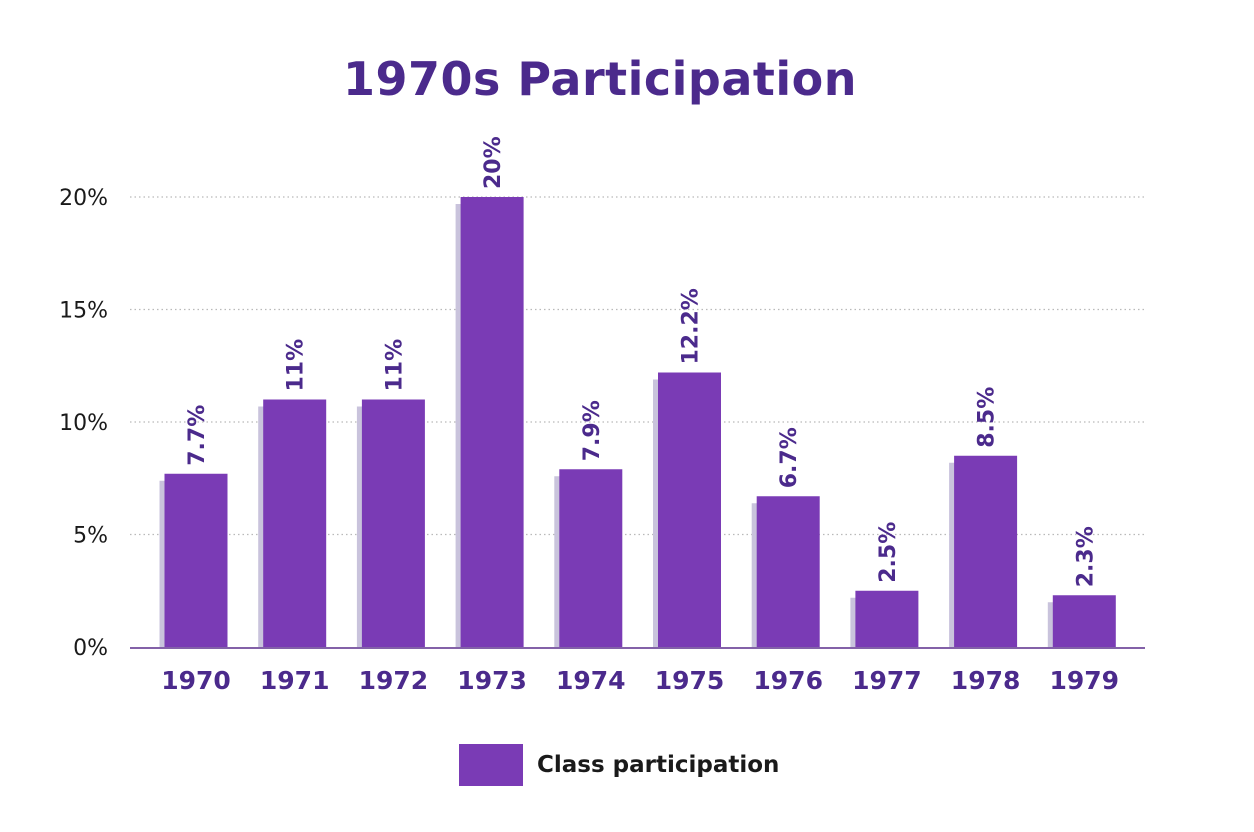 The height and width of the screenshot is (832, 1254). I want to click on y-tick-label: 20%, so click(83, 198).